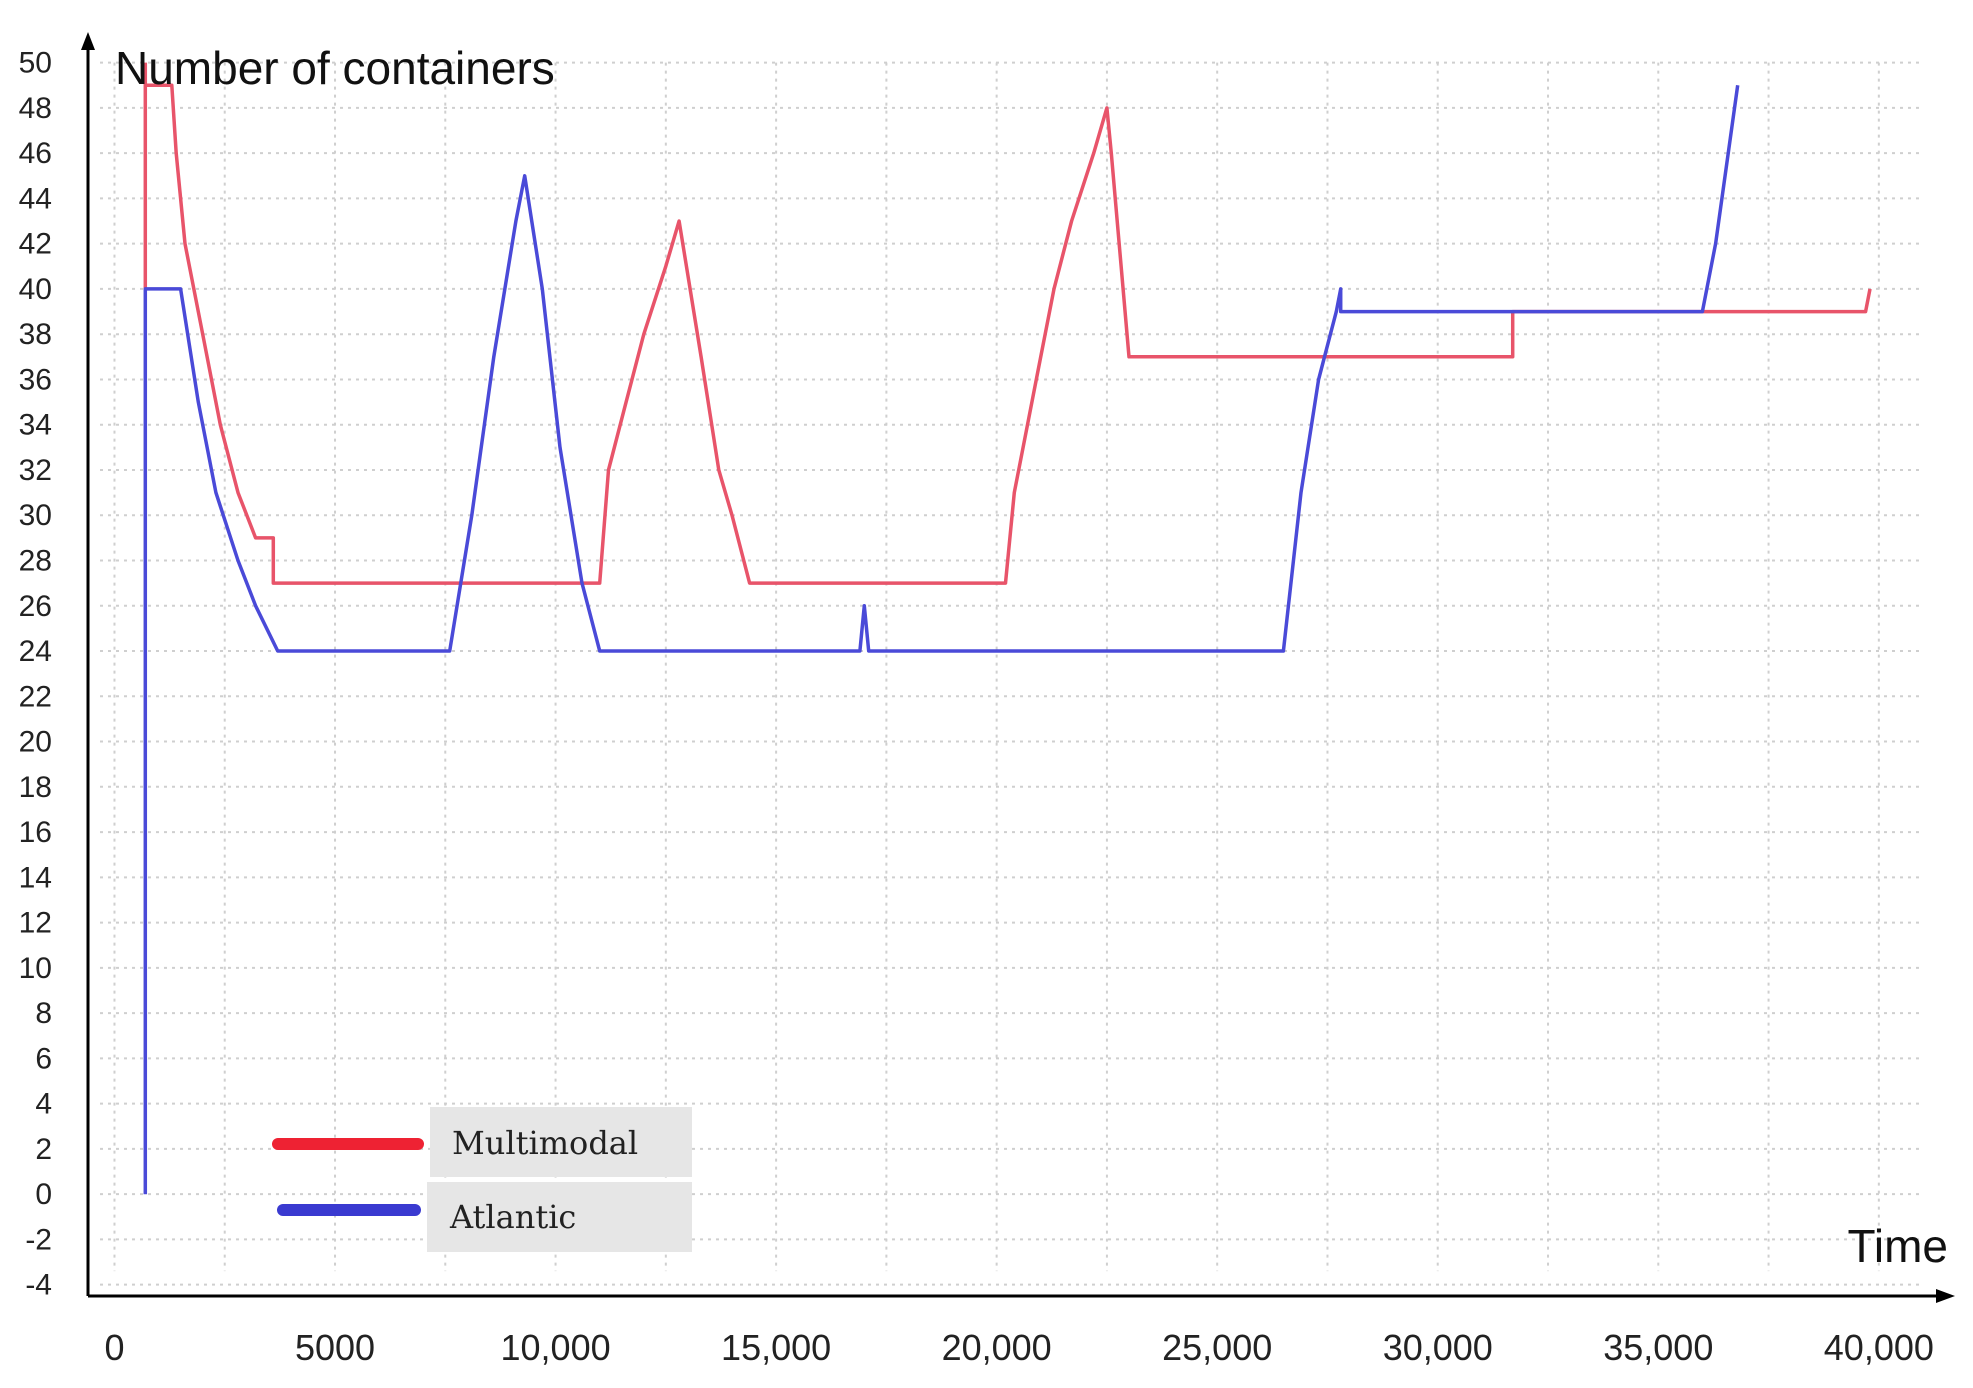  What do you see at coordinates (88, 41) in the screenshot?
I see `y-axis-arrow` at bounding box center [88, 41].